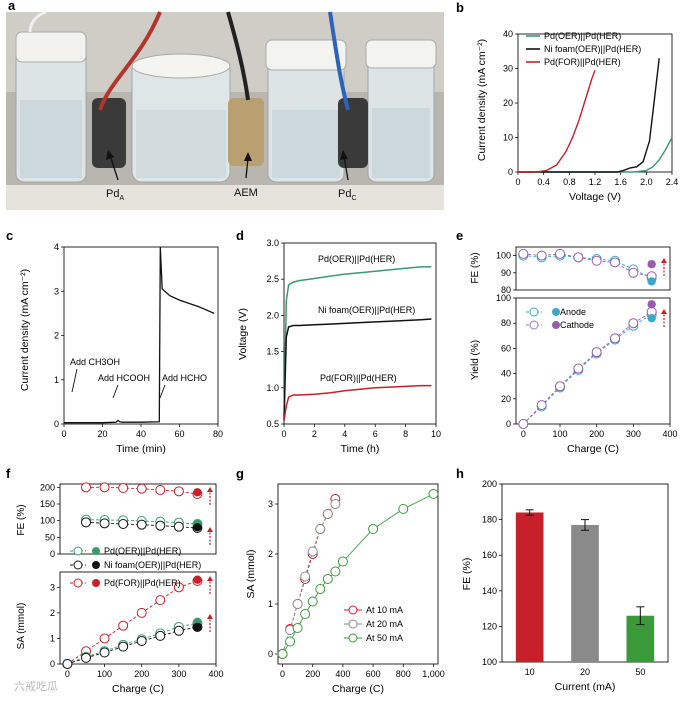 Image resolution: width=680 pixels, height=704 pixels. Describe the element at coordinates (243, 334) in the screenshot. I see `y-axis-label: Voltage (V)` at that location.